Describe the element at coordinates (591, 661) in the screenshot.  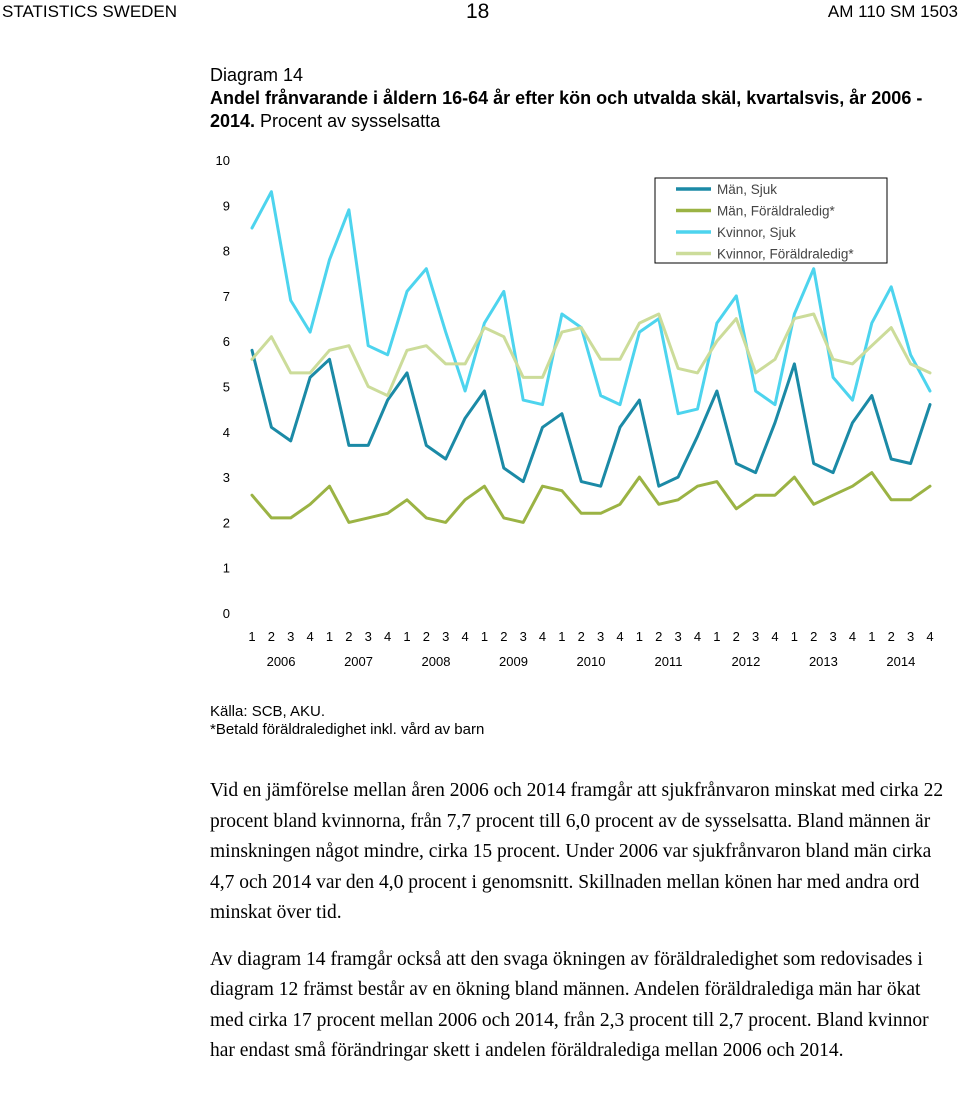
I see `year-label: 2010` at that location.